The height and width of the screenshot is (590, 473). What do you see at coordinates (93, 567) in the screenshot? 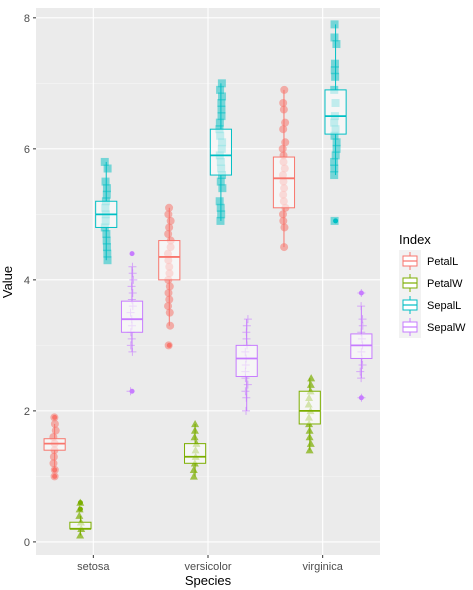
I see `x-tick-label: setosa` at bounding box center [93, 567].